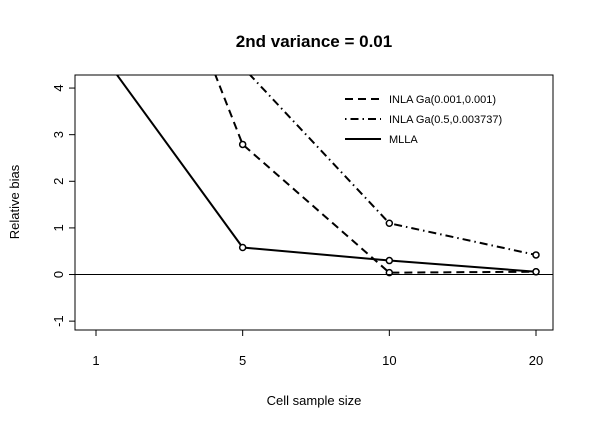 Image resolution: width=594 pixels, height=434 pixels. I want to click on x-tick-label: 10, so click(389, 360).